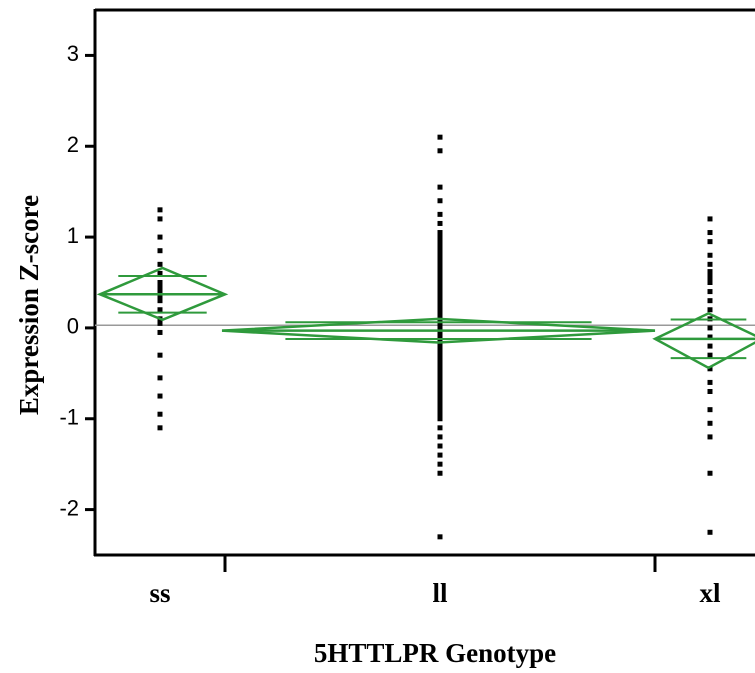 Image resolution: width=755 pixels, height=673 pixels. What do you see at coordinates (69, 417) in the screenshot?
I see `y-tick-label: -1` at bounding box center [69, 417].